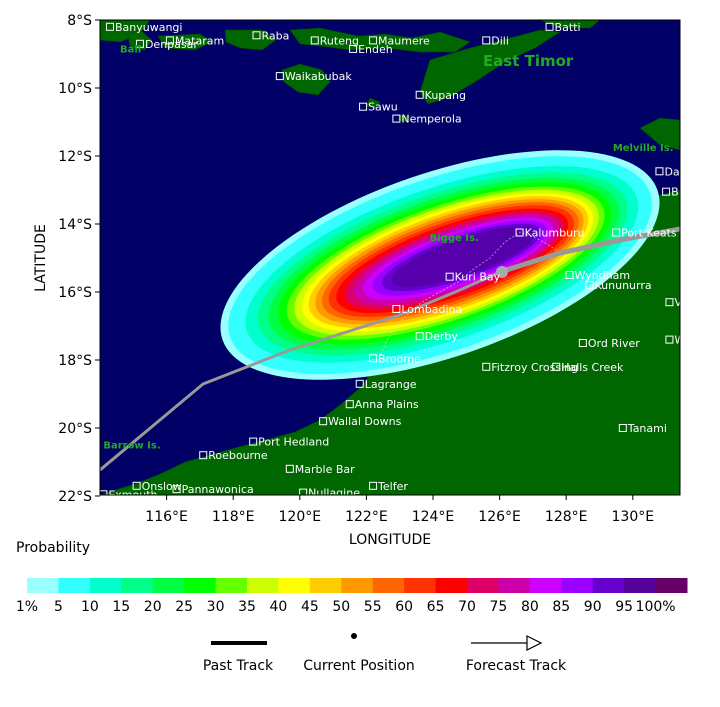 This screenshot has height=707, width=720. Describe the element at coordinates (364, 421) in the screenshot. I see `place-label: Wallal Downs` at that location.